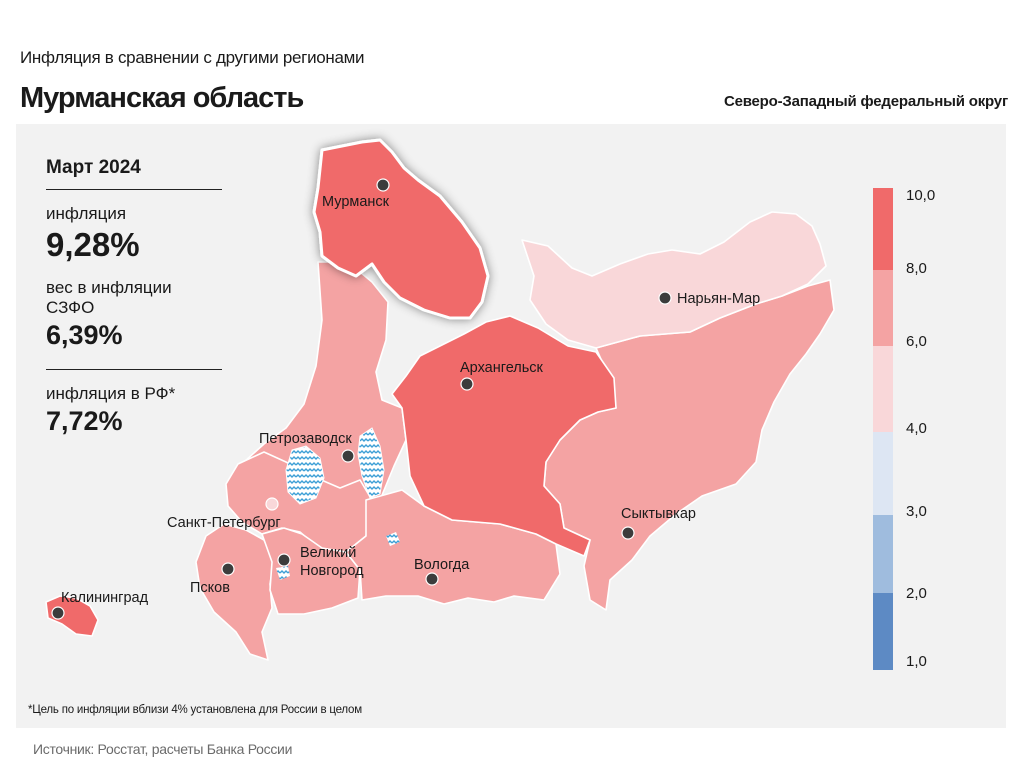 This screenshot has width=1024, height=768. What do you see at coordinates (224, 514) in the screenshot?
I see `city-saint-petersburg: Санкт-Петербург` at bounding box center [224, 514].